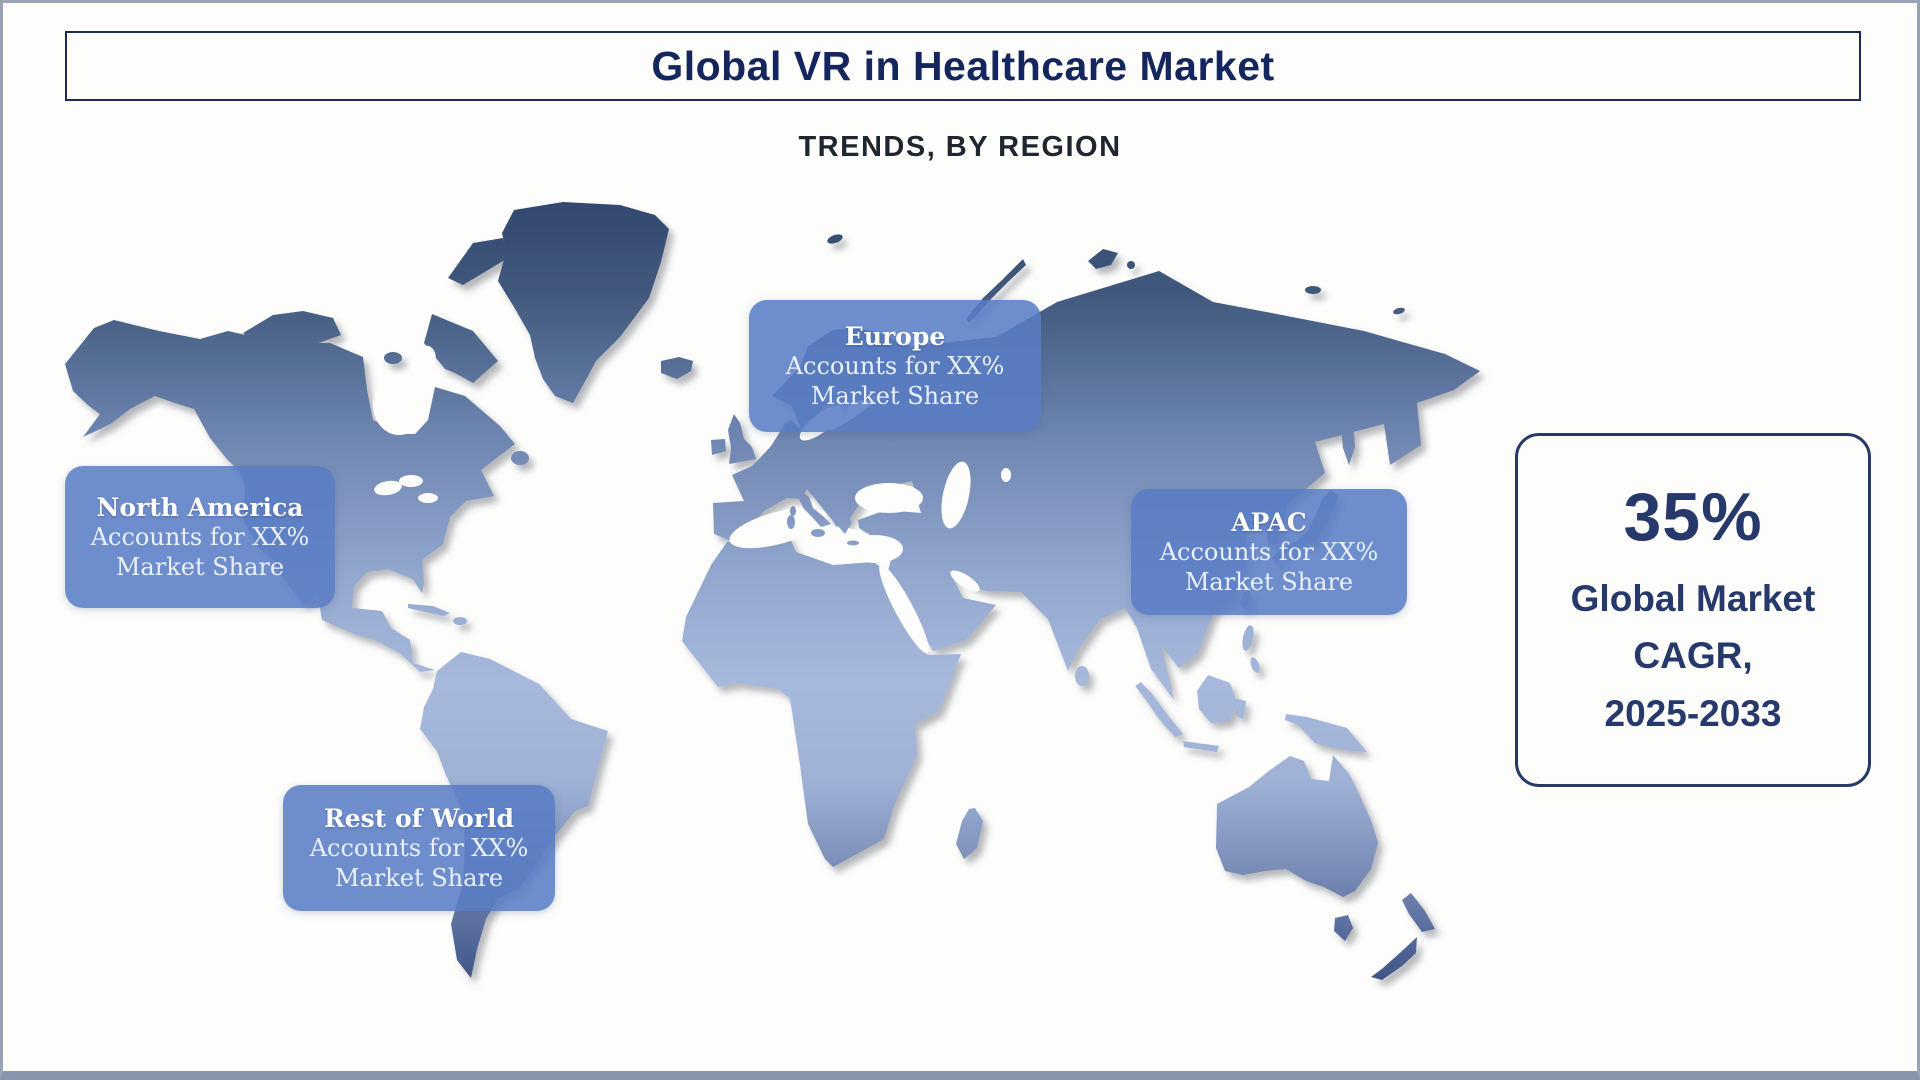 The height and width of the screenshot is (1080, 1920). I want to click on island-iceland, so click(677, 368).